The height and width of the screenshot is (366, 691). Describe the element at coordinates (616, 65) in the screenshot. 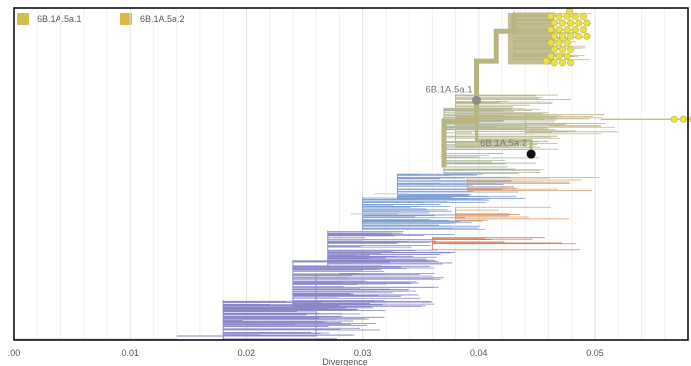

I see `tree-tips` at that location.